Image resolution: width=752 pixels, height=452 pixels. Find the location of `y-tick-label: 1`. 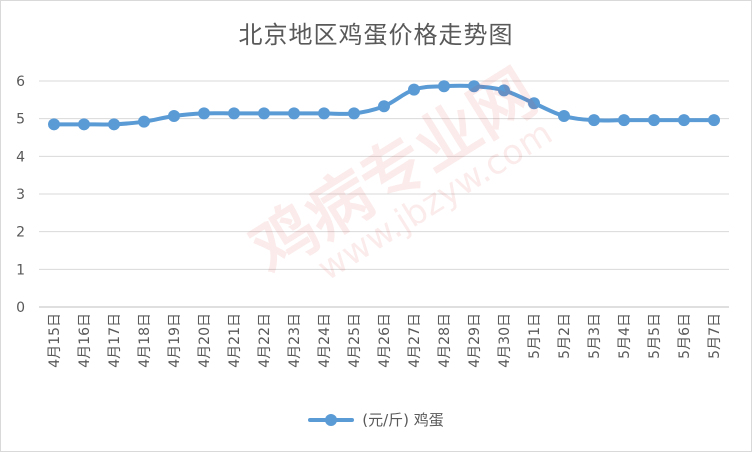

y-tick-label: 1 is located at coordinates (20, 270).